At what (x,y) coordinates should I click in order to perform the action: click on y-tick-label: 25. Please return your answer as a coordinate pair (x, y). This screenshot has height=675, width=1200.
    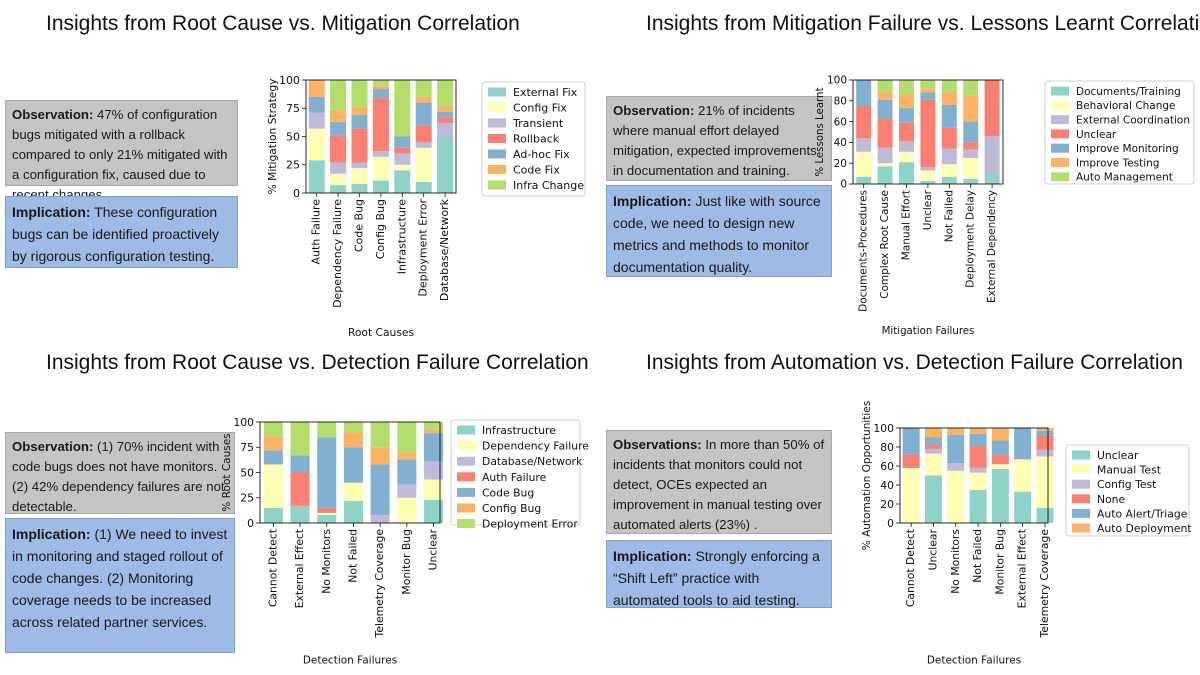
    Looking at the image, I should click on (247, 498).